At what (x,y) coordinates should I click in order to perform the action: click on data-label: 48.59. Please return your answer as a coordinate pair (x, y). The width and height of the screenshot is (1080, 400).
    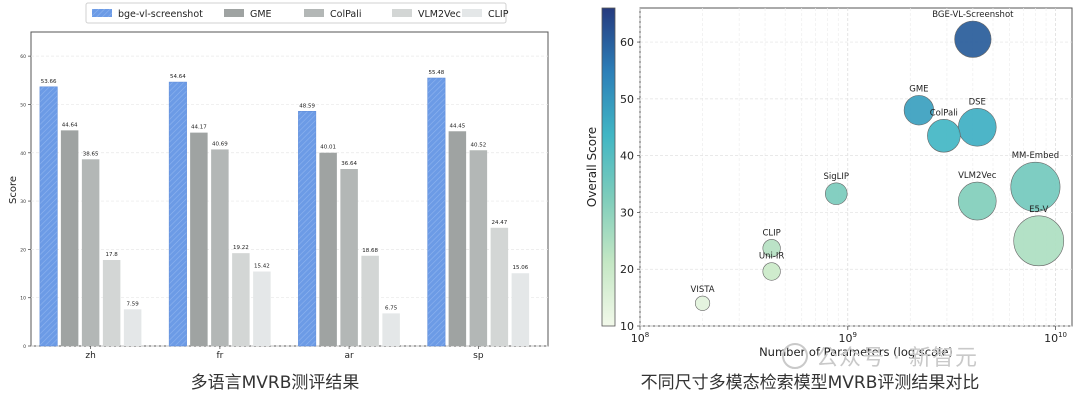
    Looking at the image, I should click on (307, 106).